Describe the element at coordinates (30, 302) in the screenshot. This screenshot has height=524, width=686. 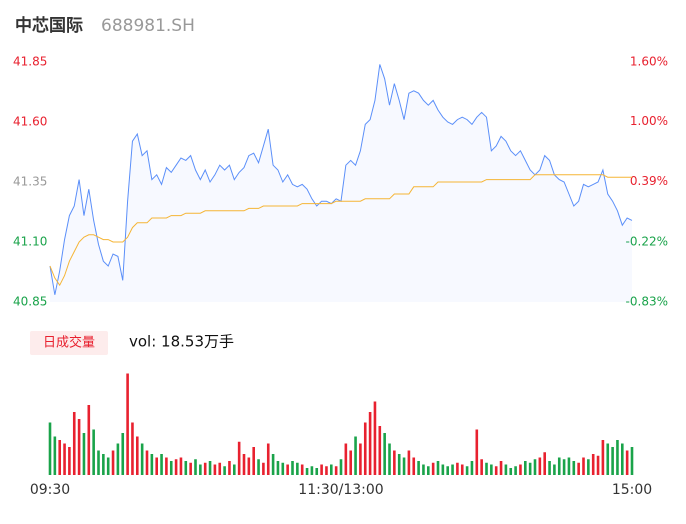
I see `y-tick-label: 40.85` at that location.